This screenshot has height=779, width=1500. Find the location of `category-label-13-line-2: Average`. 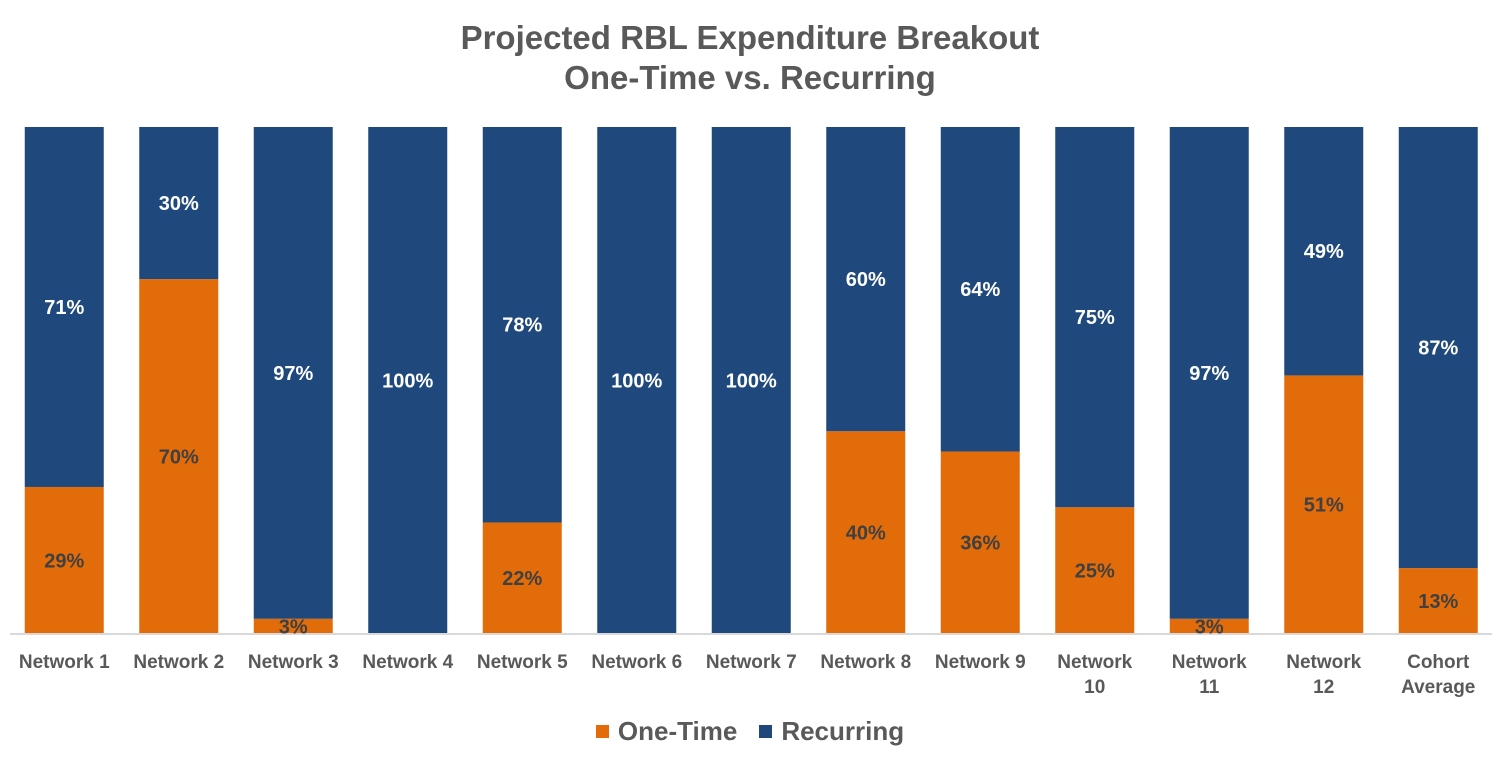

category-label-13-line-2: Average is located at coordinates (1438, 687).